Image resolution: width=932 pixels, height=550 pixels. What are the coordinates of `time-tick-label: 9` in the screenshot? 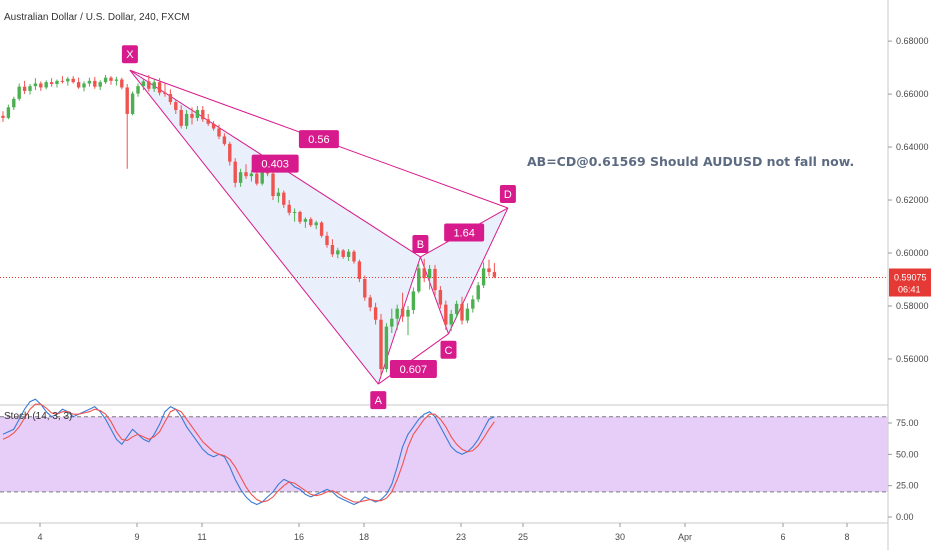 It's located at (136, 537).